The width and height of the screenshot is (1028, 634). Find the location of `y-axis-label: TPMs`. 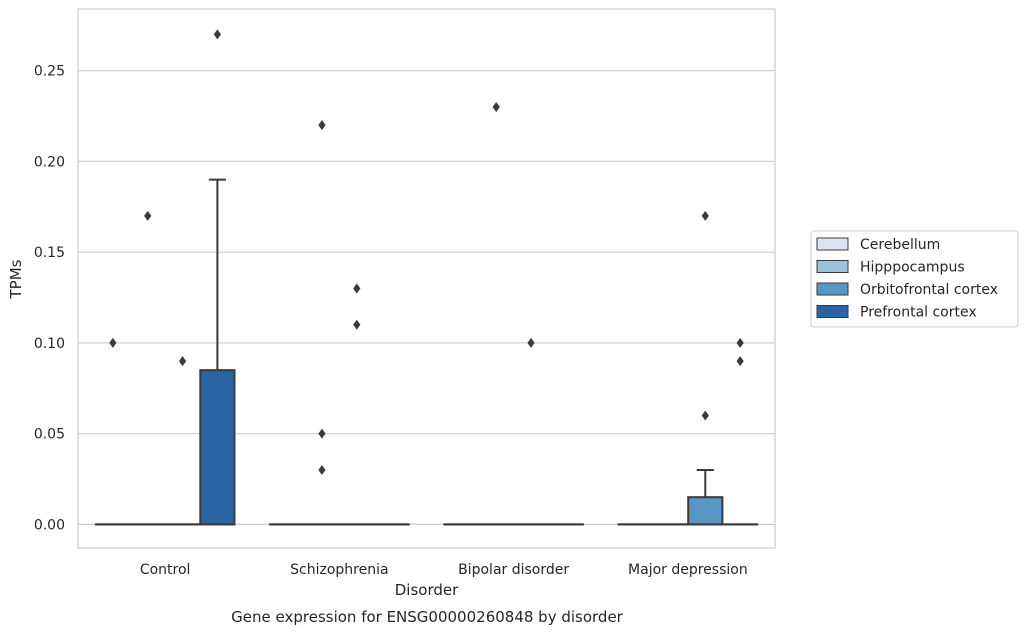

y-axis-label: TPMs is located at coordinates (16, 279).